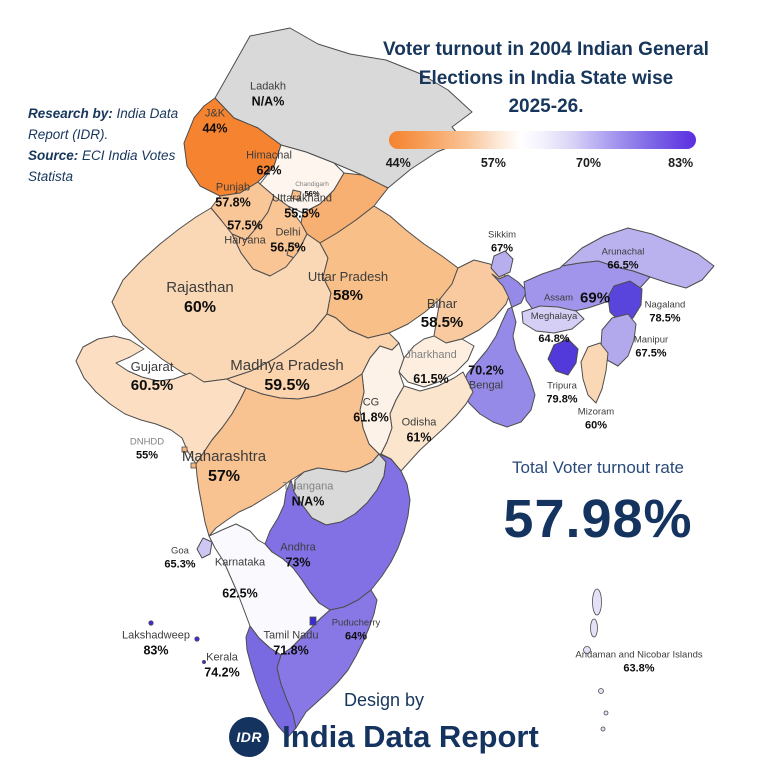 Image resolution: width=768 pixels, height=768 pixels. Describe the element at coordinates (596, 412) in the screenshot. I see `state-name: Mizoram` at that location.